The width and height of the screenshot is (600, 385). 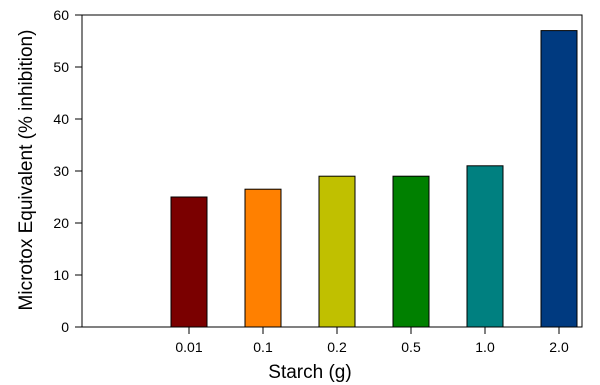 What do you see at coordinates (61, 223) in the screenshot?
I see `y-tick-label-2: 20` at bounding box center [61, 223].